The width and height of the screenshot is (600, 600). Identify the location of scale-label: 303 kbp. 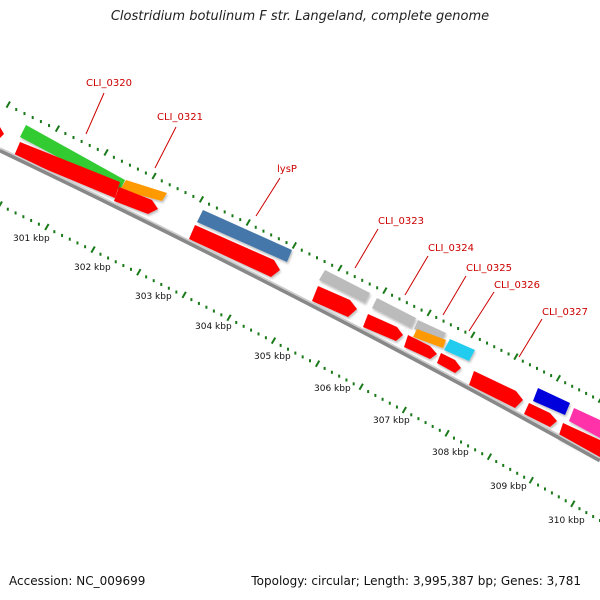
(153, 297).